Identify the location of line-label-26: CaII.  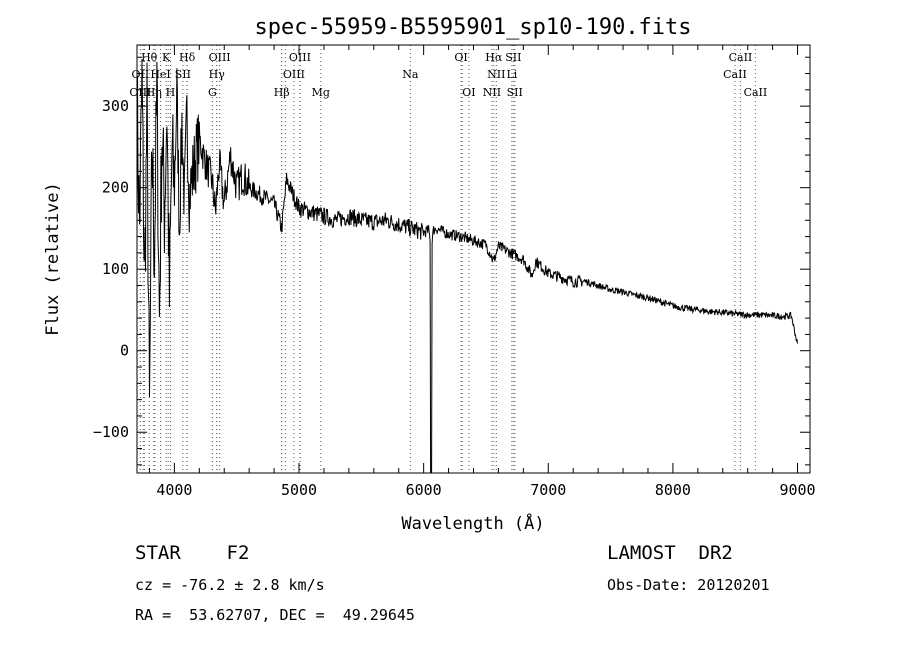
(735, 74).